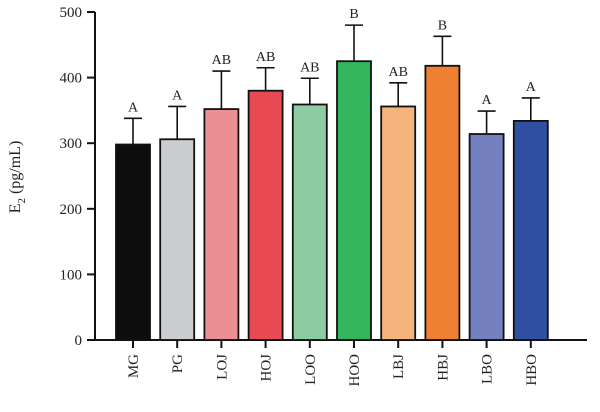 This screenshot has height=412, width=600. Describe the element at coordinates (354, 200) in the screenshot. I see `bar-hoo` at that location.